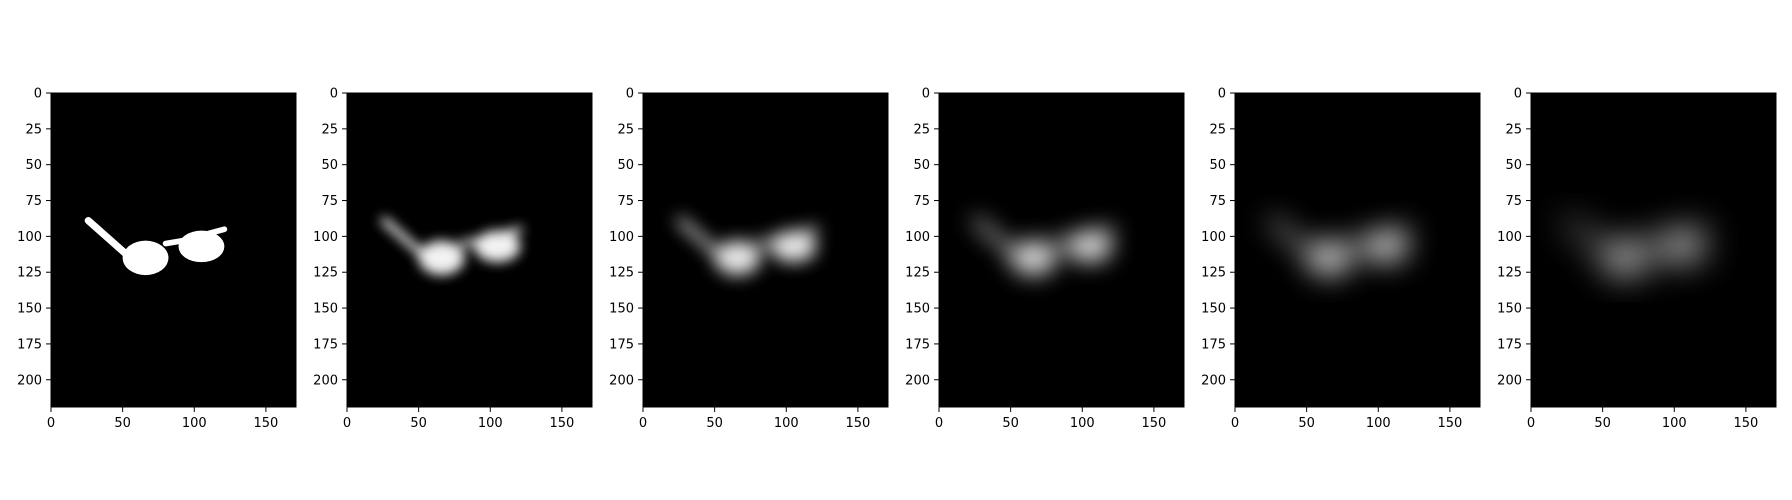  I want to click on image-panel-3: 0 50 100 150 0 25 50 75 100 125 150 175 200, so click(749, 259).